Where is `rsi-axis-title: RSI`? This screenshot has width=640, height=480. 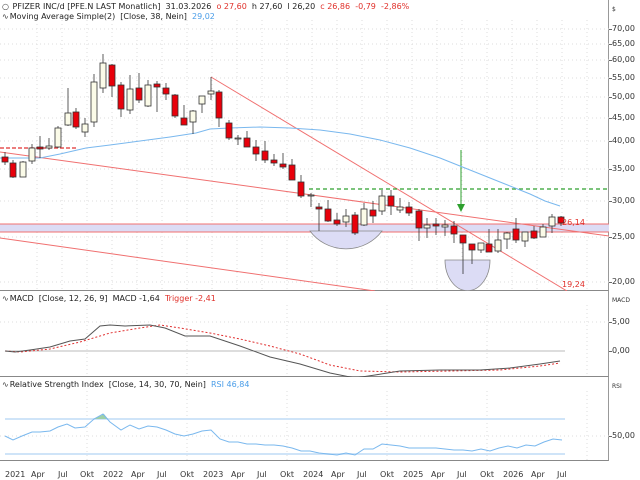
rsi-axis-title: RSI is located at coordinates (617, 386).